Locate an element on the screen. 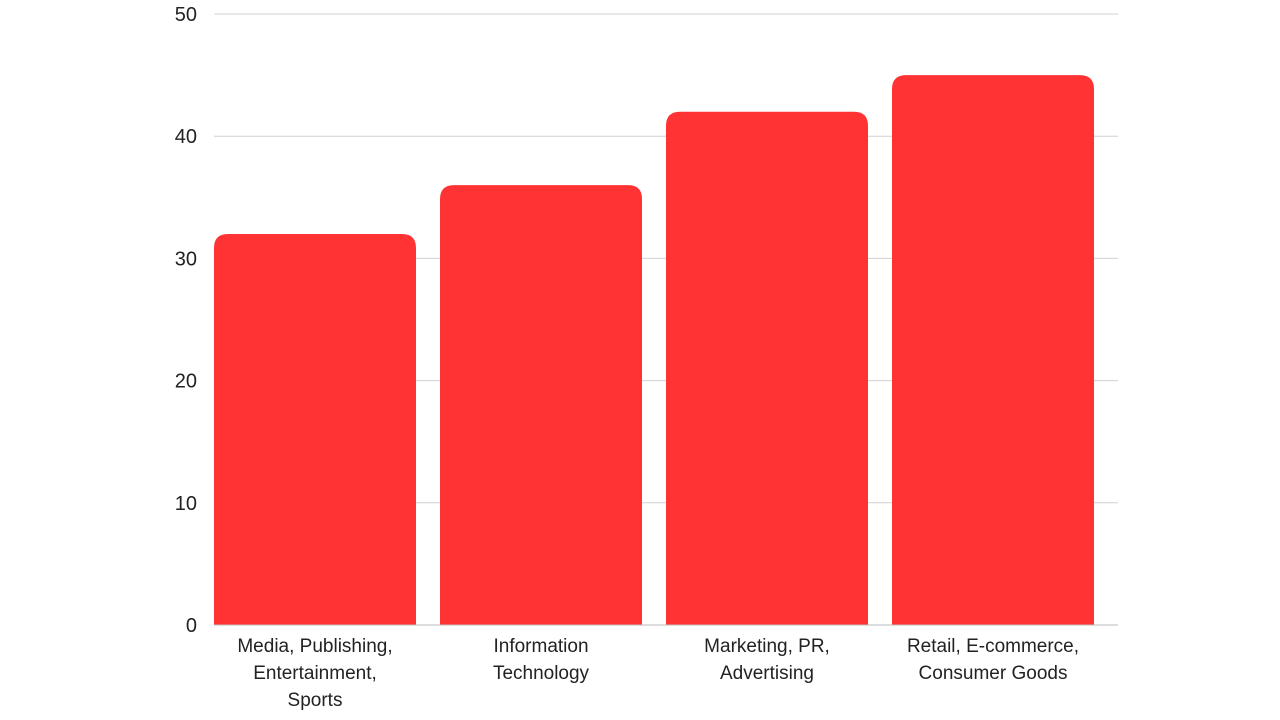 Image resolution: width=1280 pixels, height=720 pixels. y-tick-label: 10 is located at coordinates (186, 504).